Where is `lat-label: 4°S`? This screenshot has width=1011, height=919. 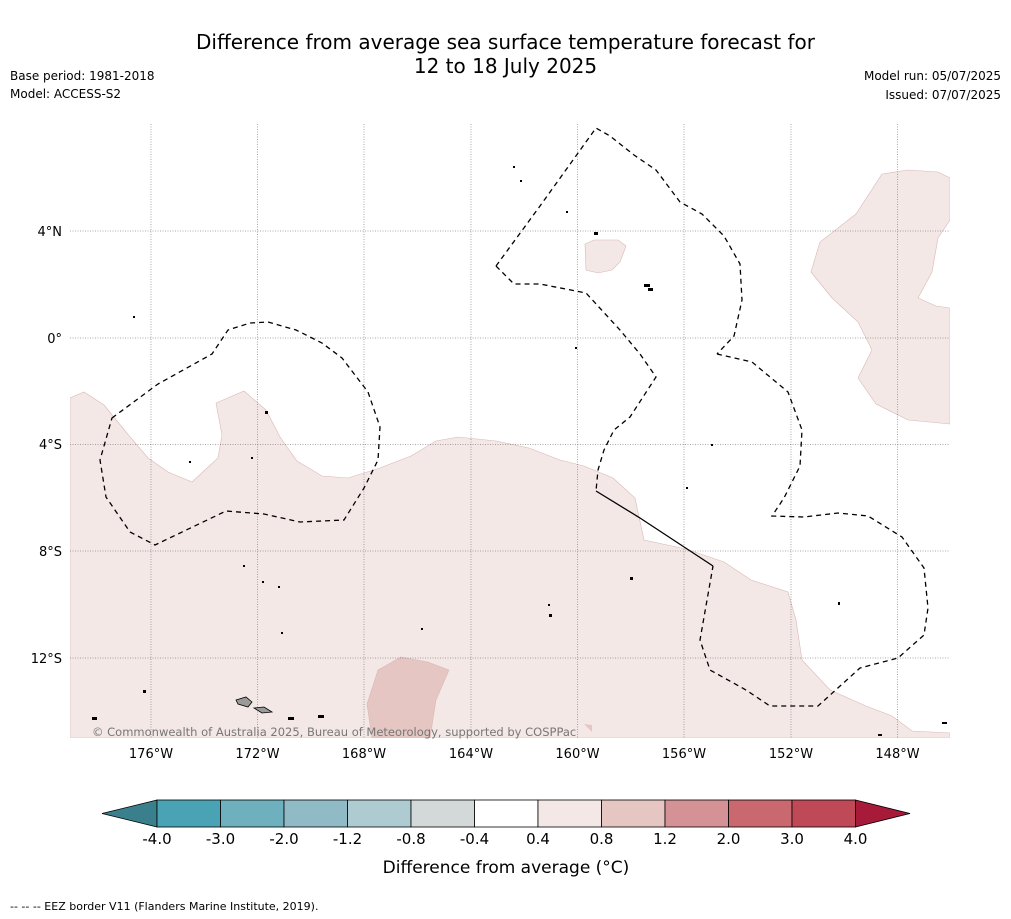
lat-label: 4°S is located at coordinates (50, 445).